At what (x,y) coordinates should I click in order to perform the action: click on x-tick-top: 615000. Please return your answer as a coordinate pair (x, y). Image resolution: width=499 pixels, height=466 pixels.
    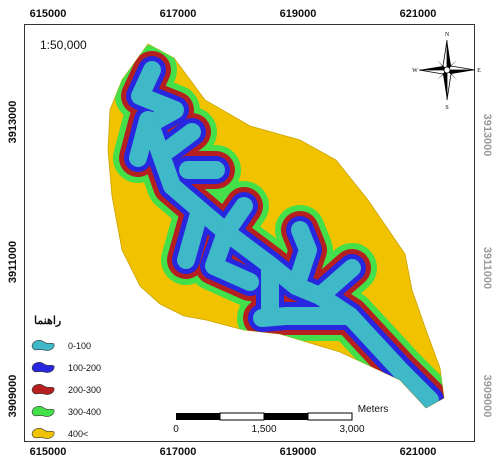
    Looking at the image, I should click on (48, 14).